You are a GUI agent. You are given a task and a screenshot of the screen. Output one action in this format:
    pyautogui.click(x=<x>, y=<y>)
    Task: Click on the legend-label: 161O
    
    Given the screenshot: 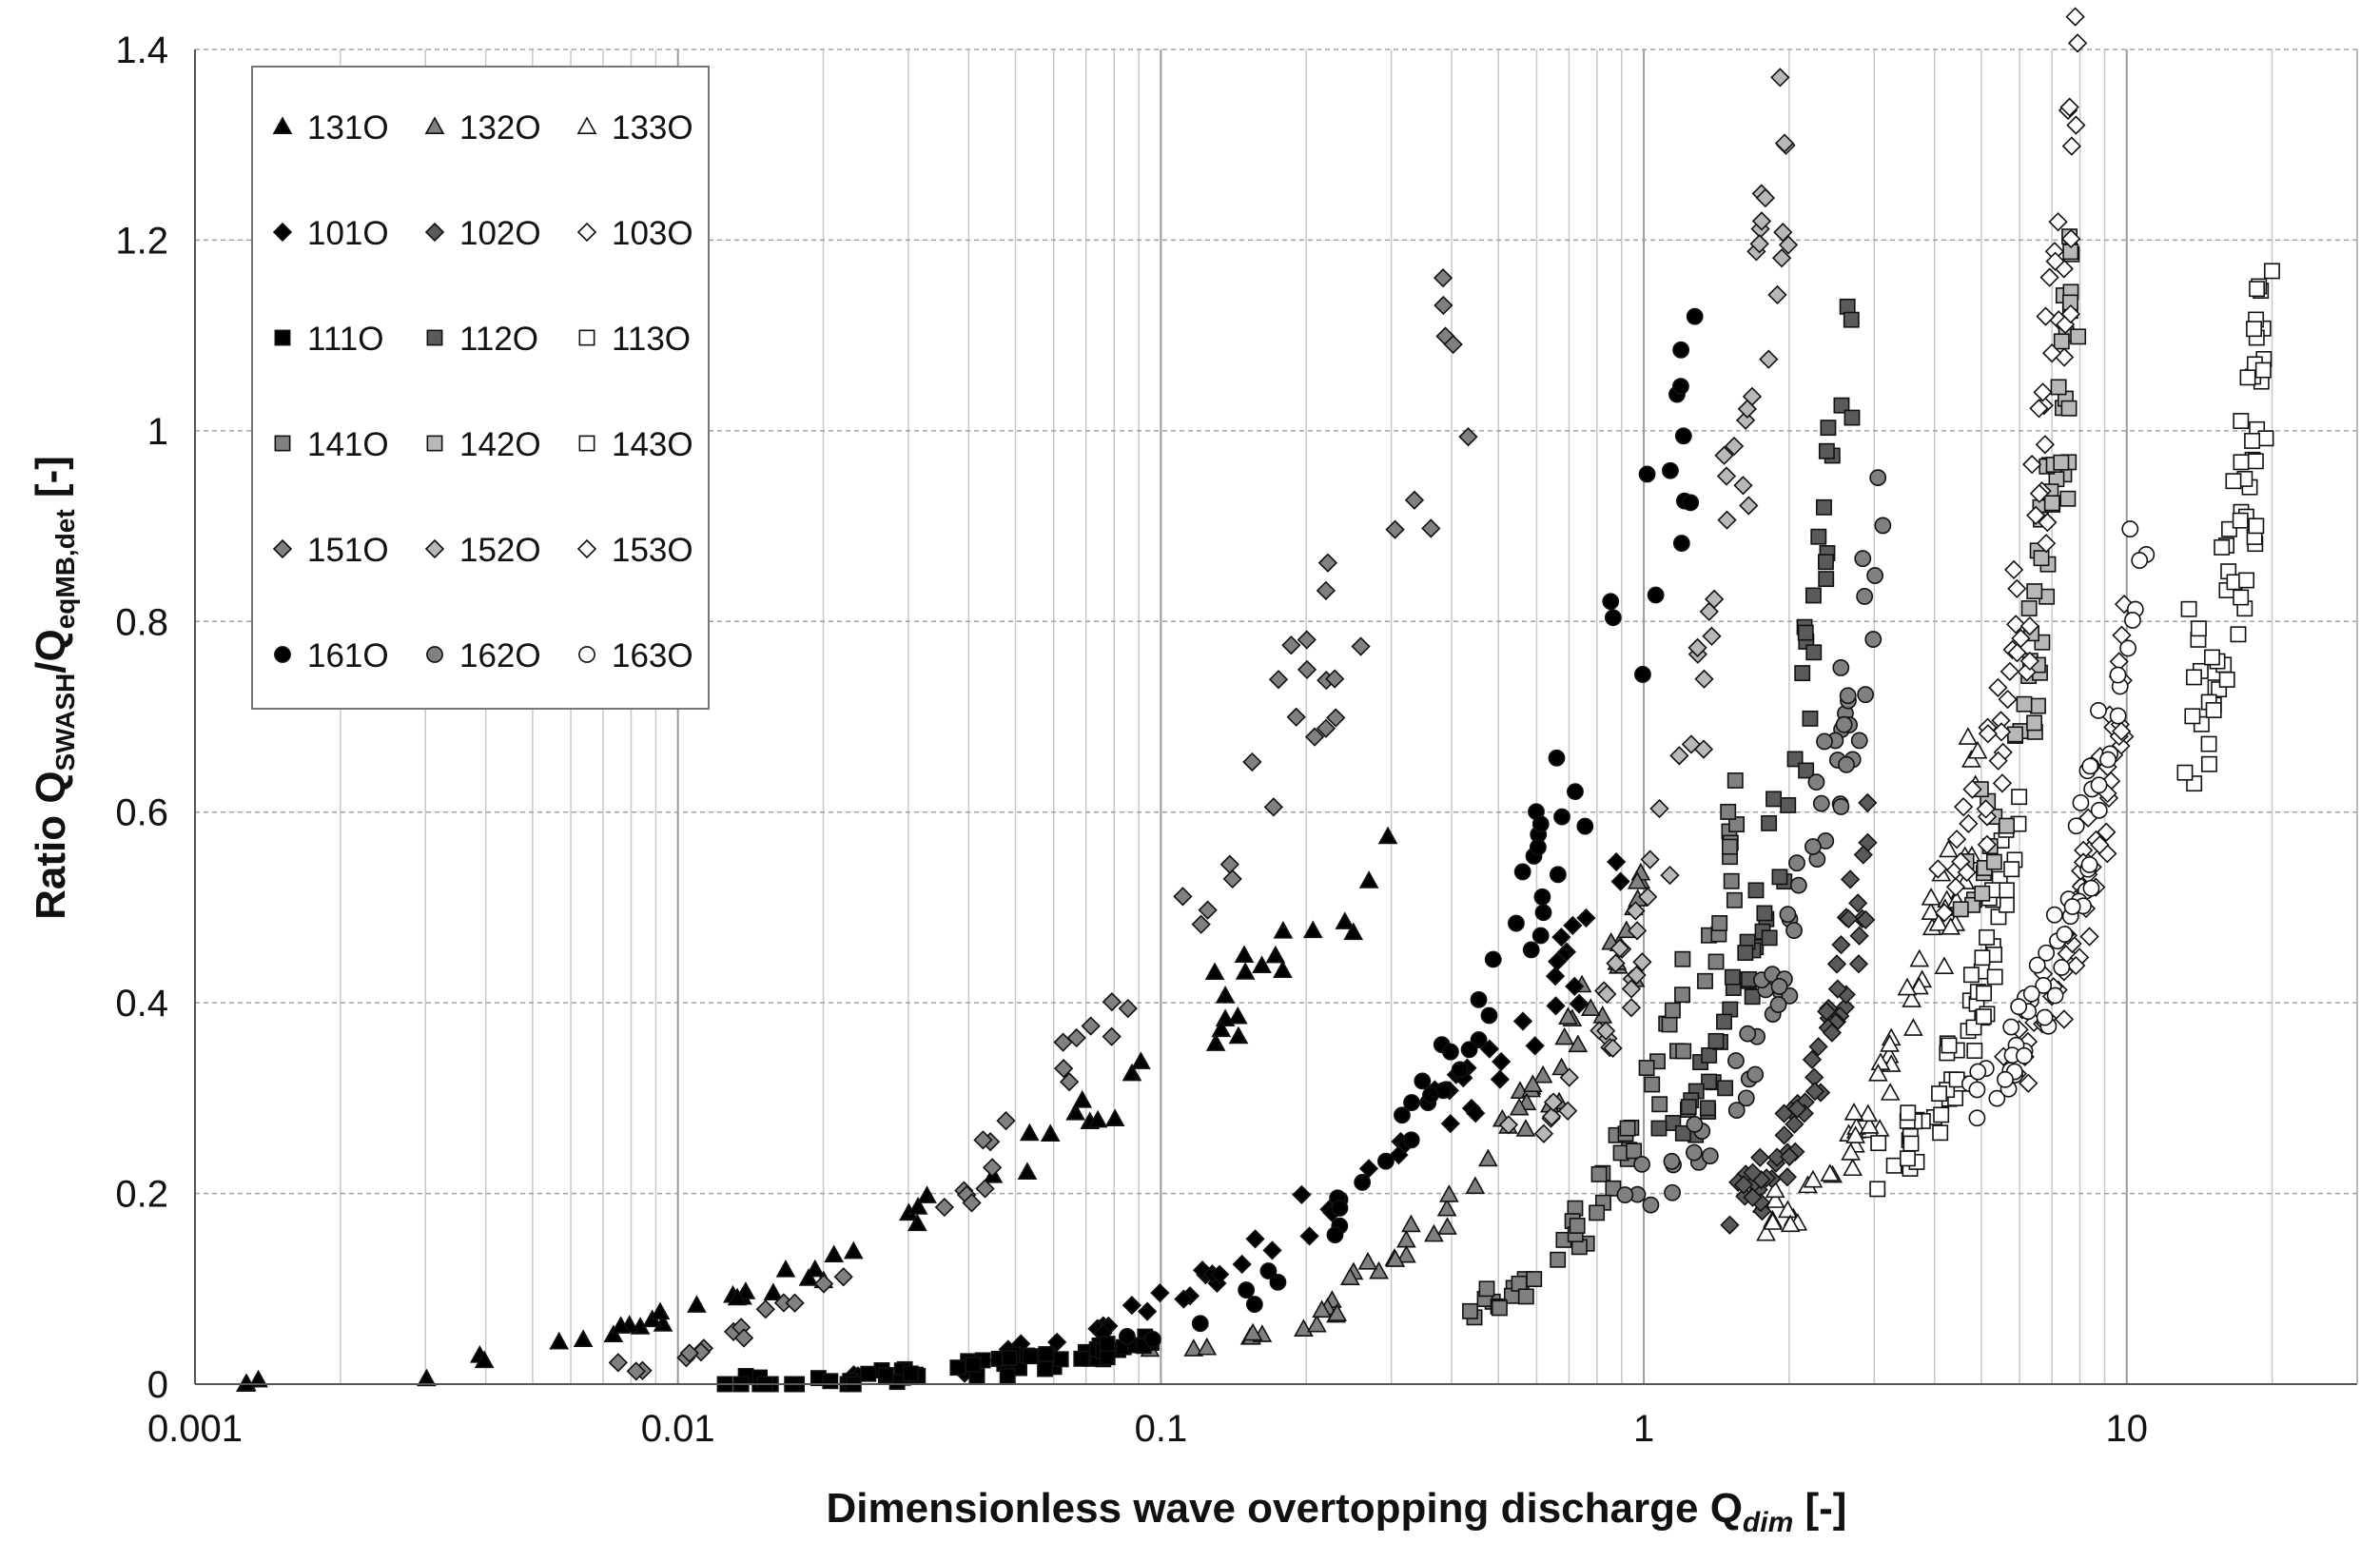 What is the action you would take?
    pyautogui.click(x=348, y=655)
    